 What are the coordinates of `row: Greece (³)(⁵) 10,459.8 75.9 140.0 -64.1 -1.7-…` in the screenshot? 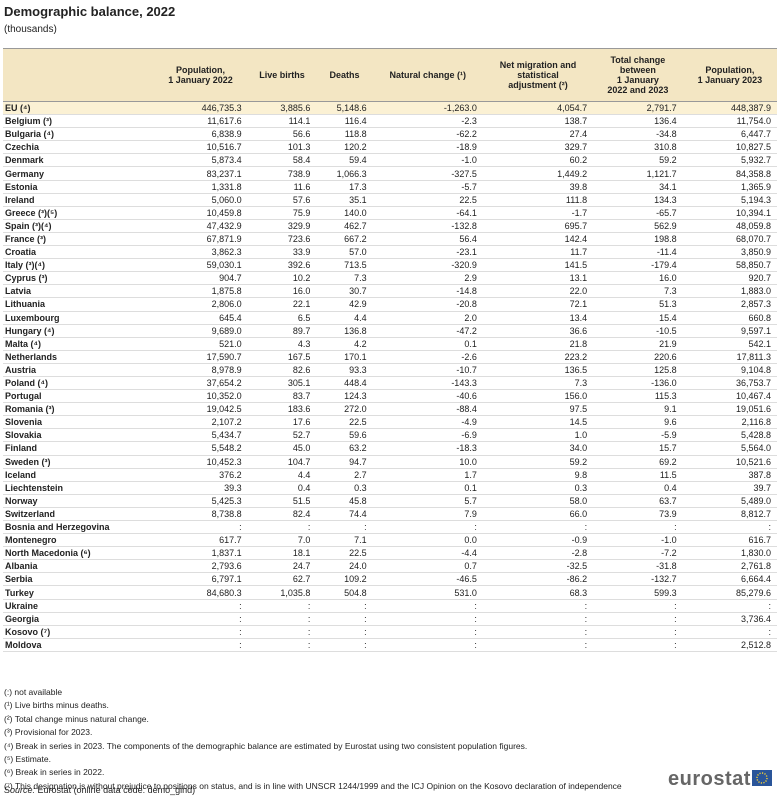 It's located at (390, 213).